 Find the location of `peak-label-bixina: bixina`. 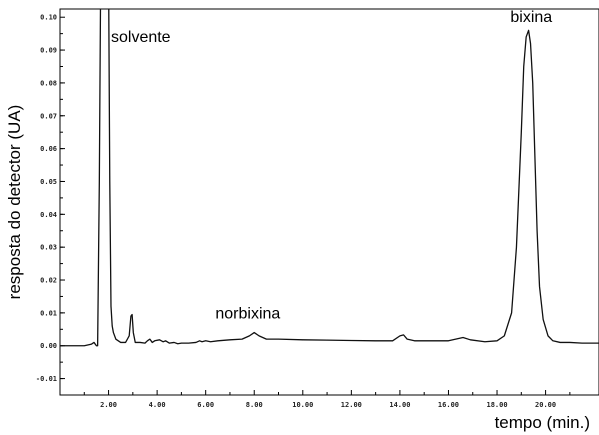

peak-label-bixina: bixina is located at coordinates (531, 17).